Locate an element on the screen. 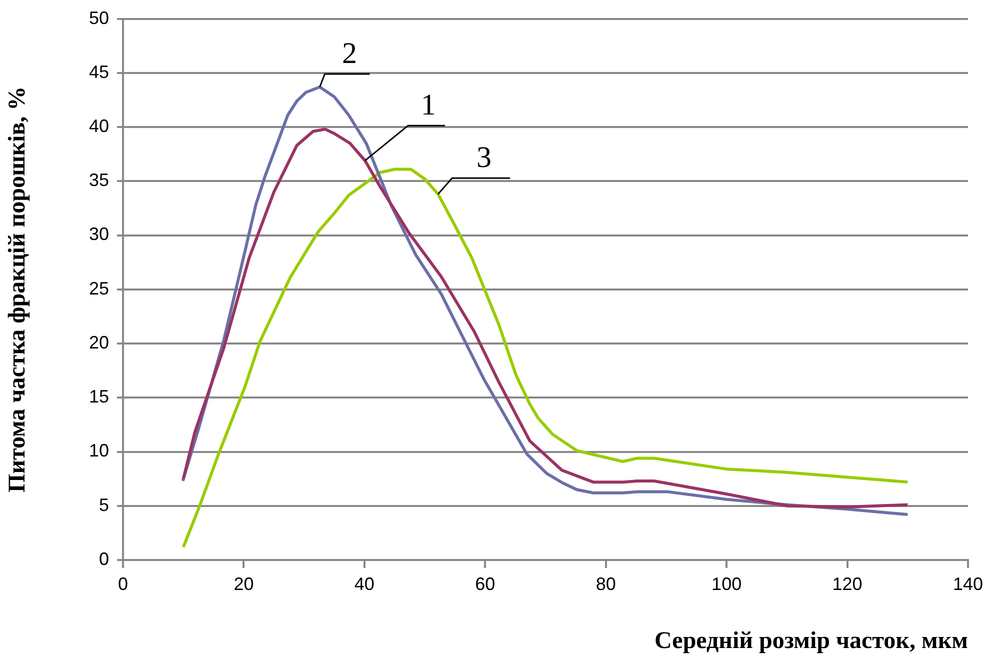 This screenshot has height=660, width=993. x-tick-label: 80 is located at coordinates (606, 584).